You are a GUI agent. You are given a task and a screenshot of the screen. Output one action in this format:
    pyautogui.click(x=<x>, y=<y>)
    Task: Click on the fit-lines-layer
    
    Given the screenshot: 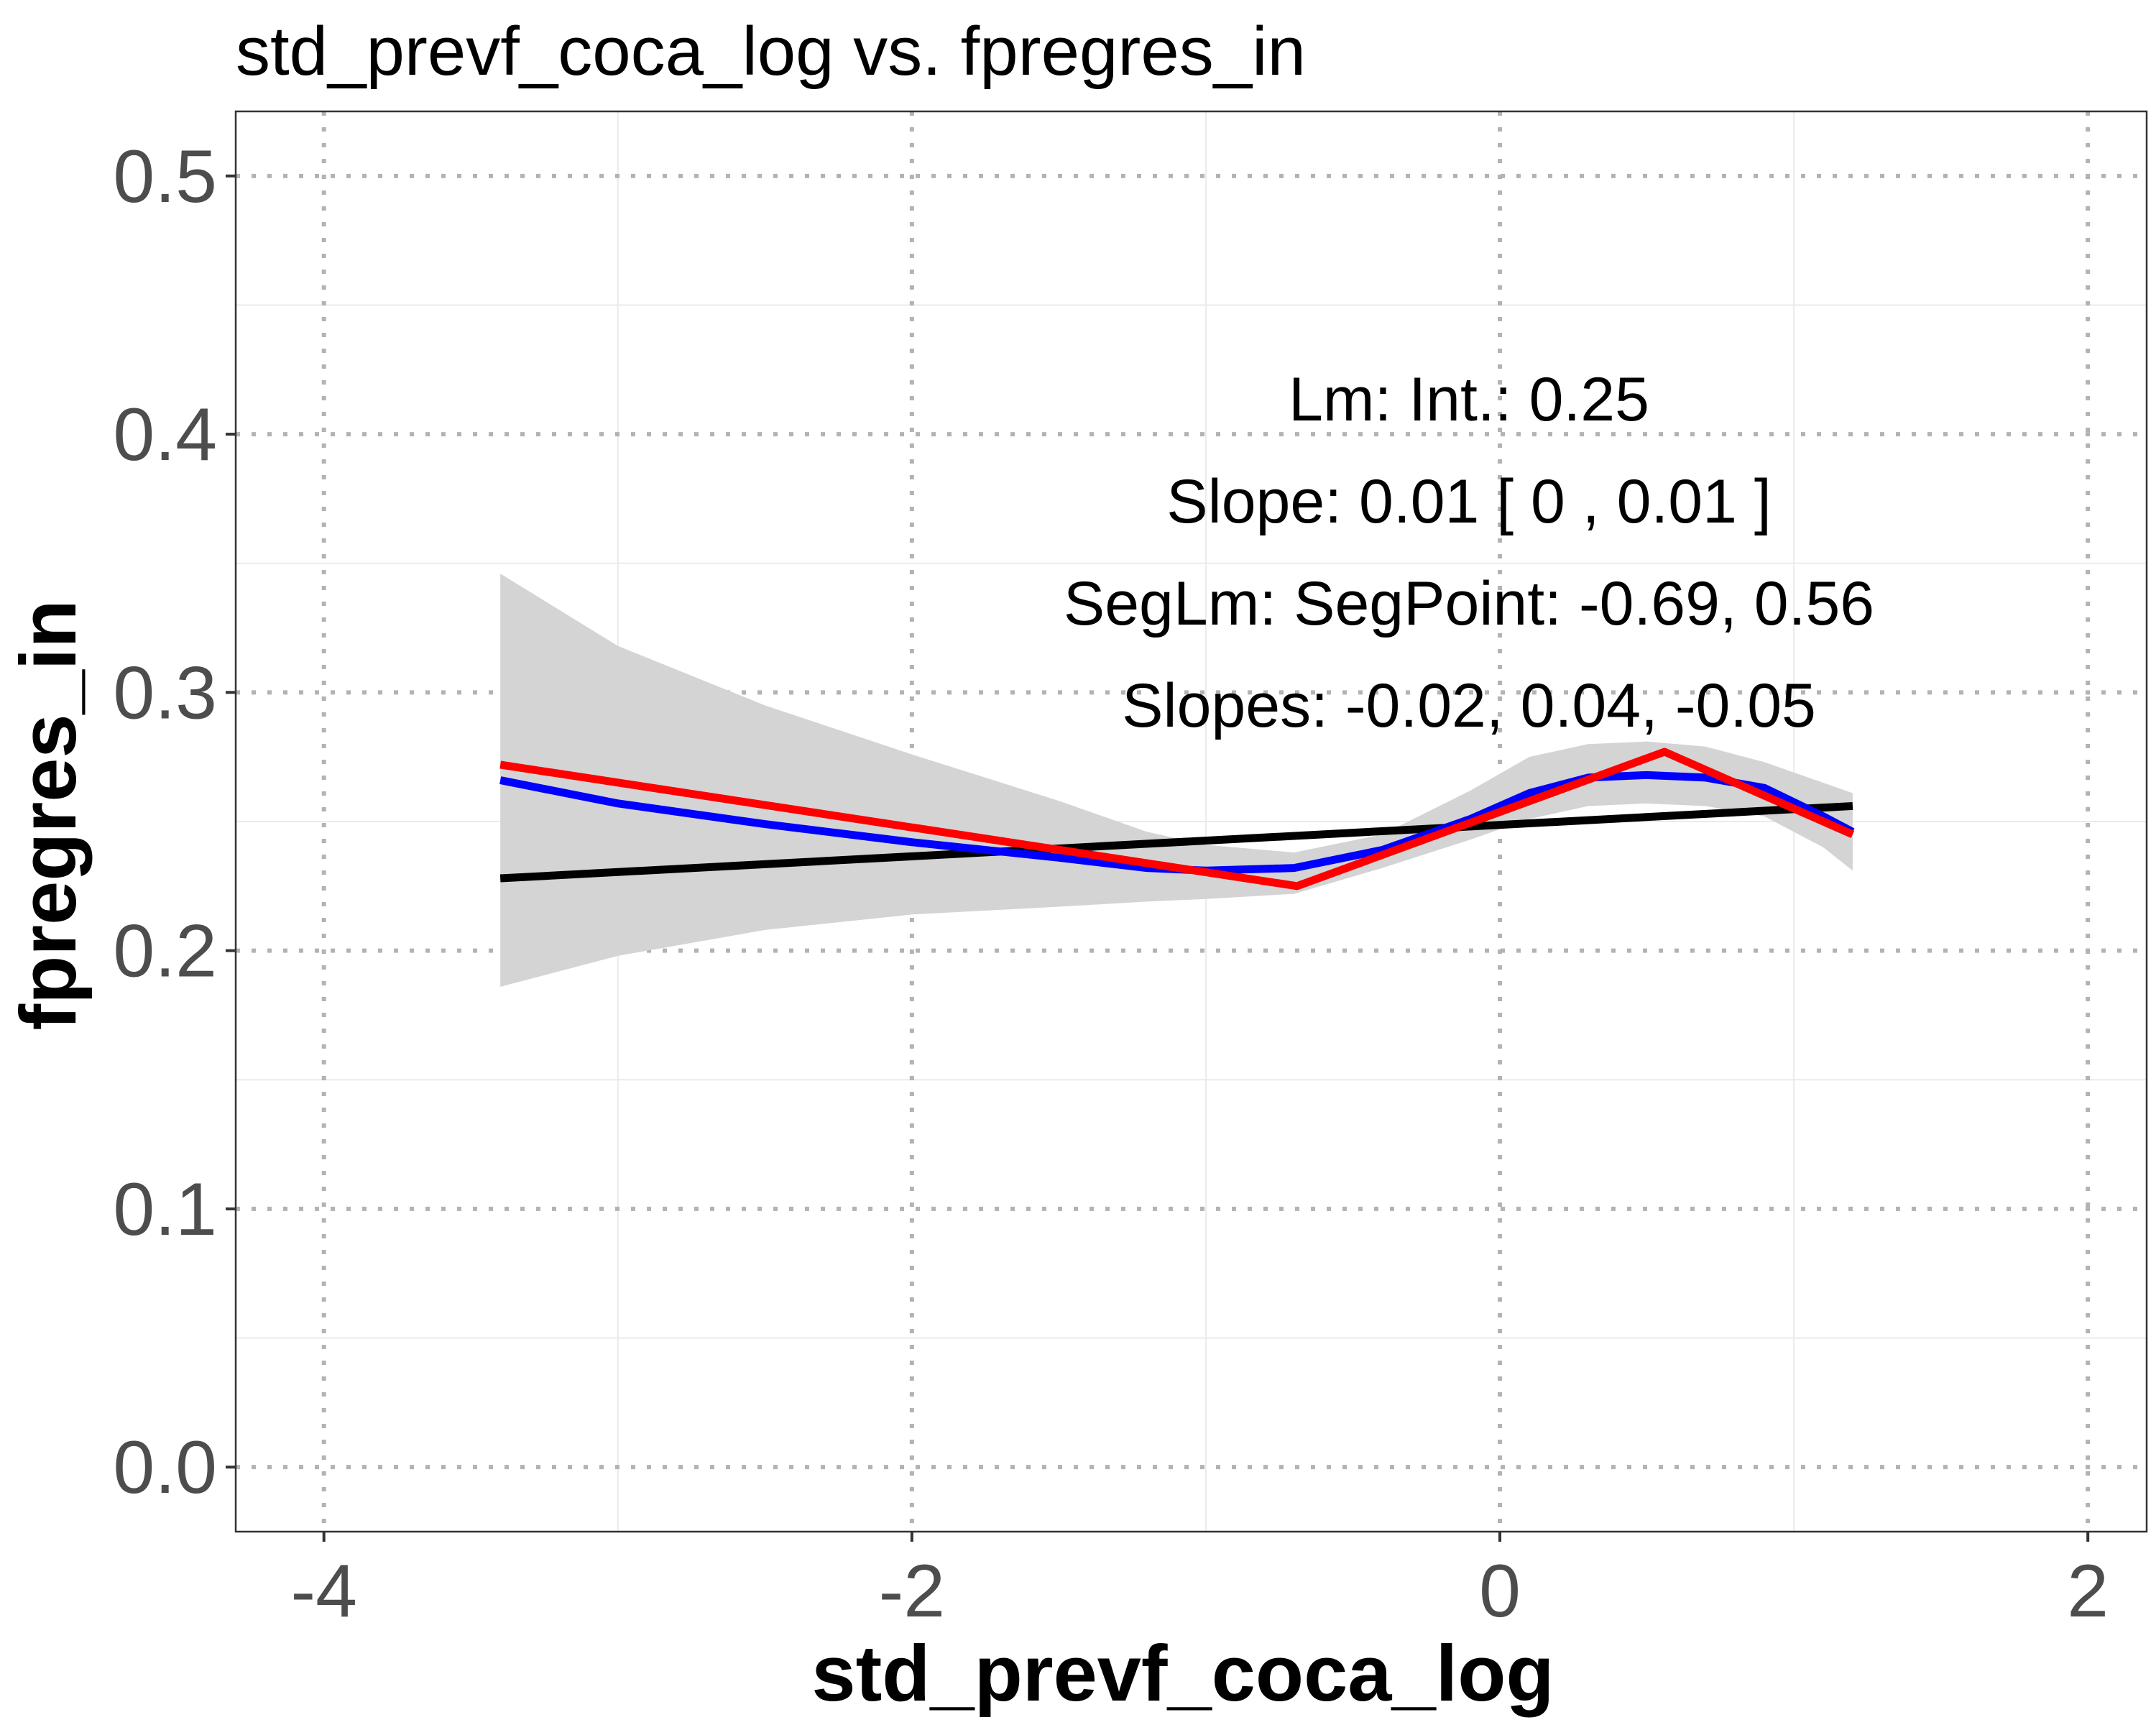 What is the action you would take?
    pyautogui.click(x=1177, y=819)
    